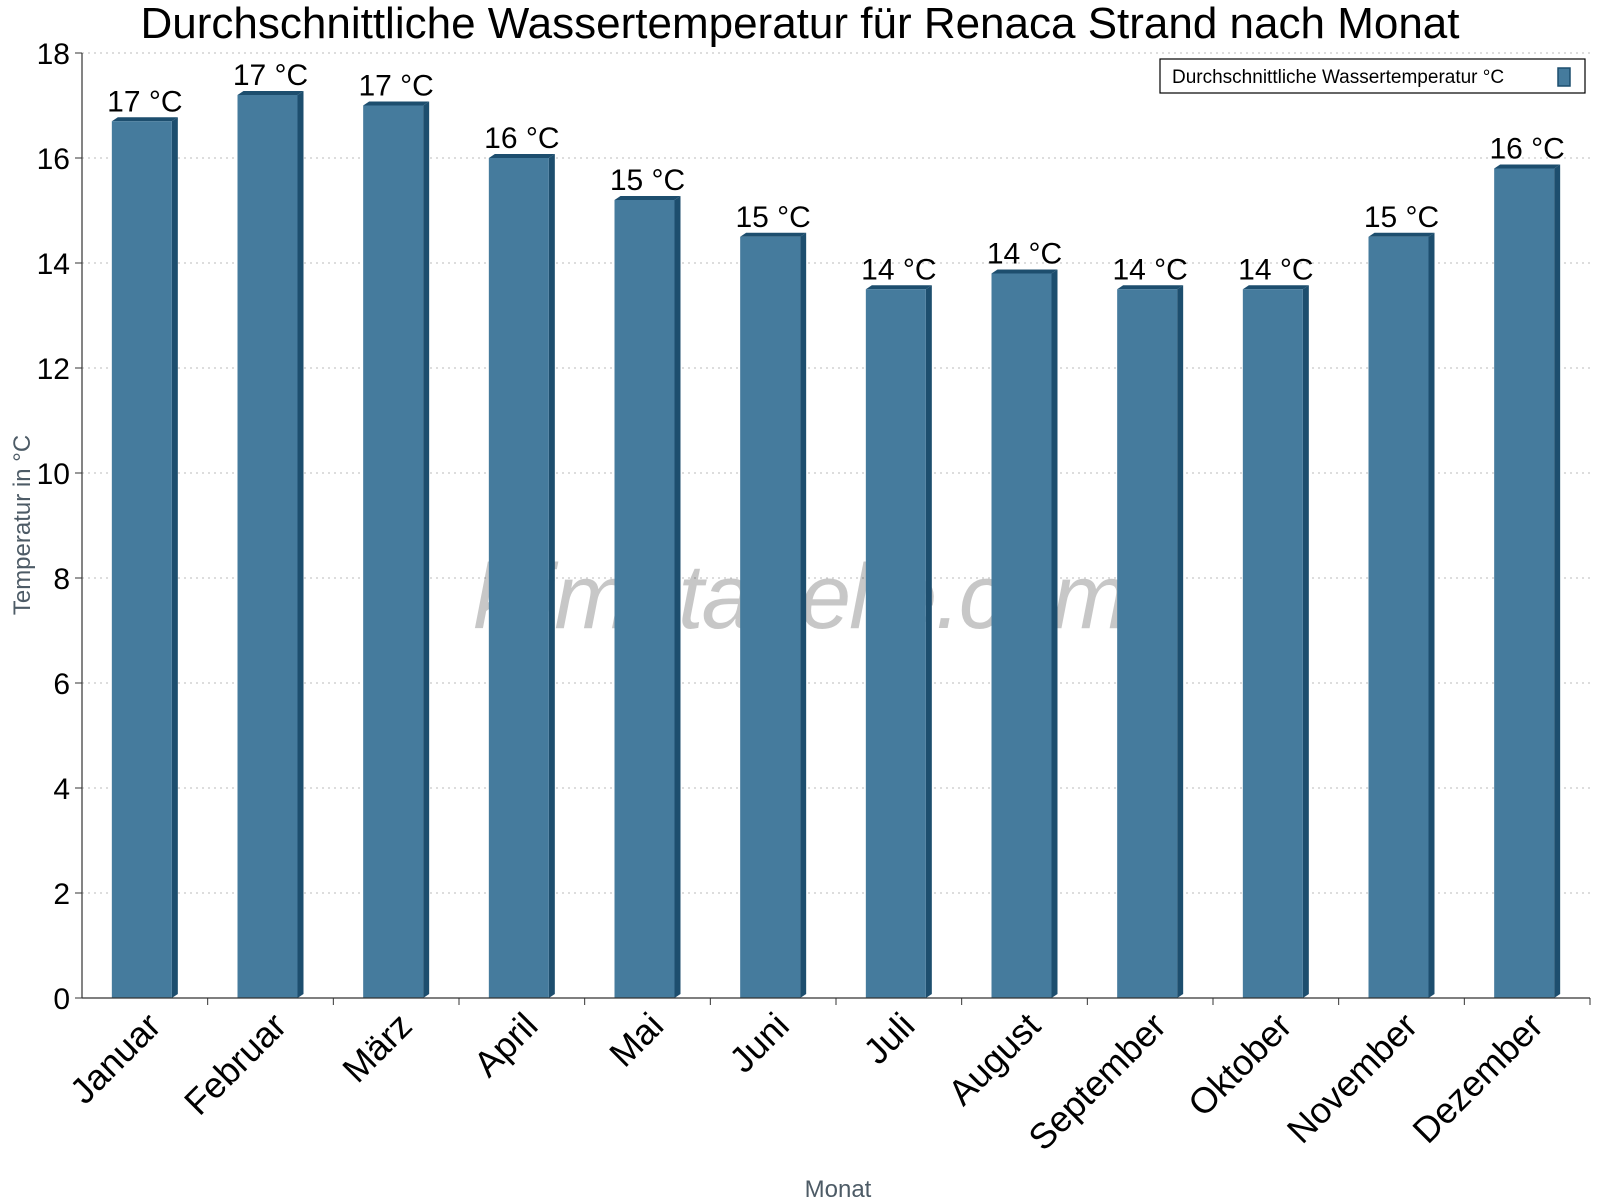 This screenshot has height=1200, width=1600. I want to click on legend-swatch, so click(1564, 77).